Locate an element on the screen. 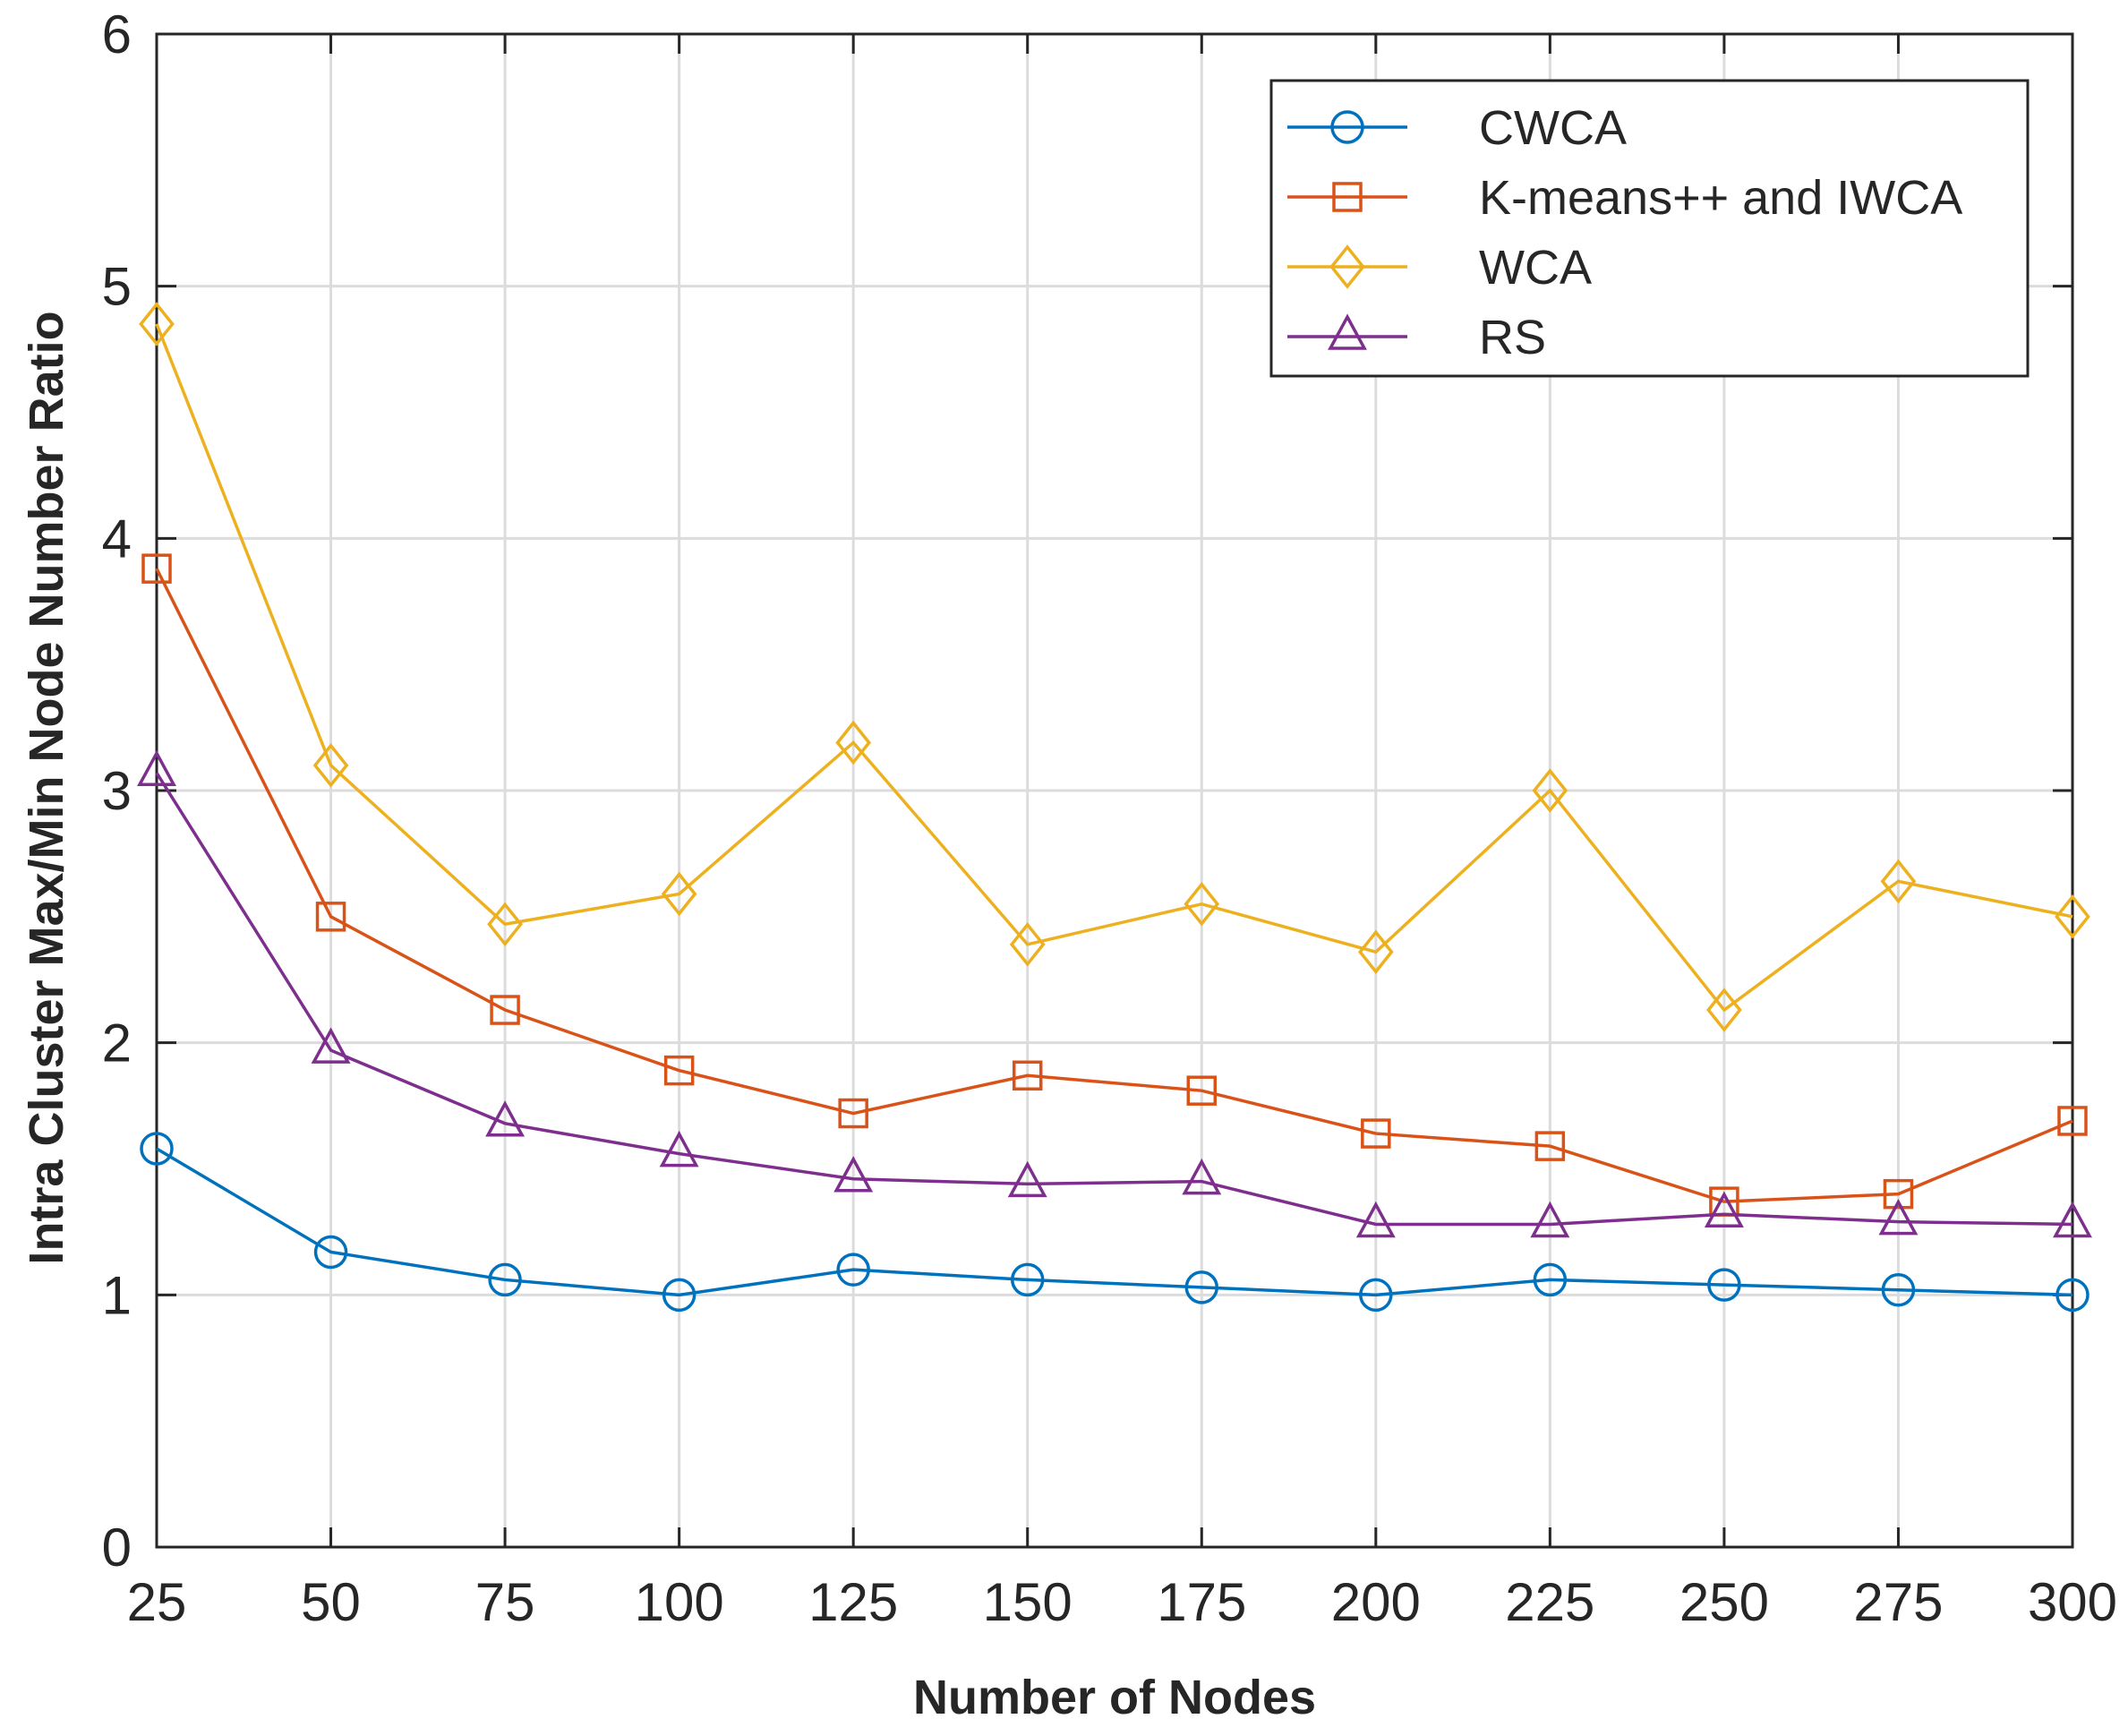 This screenshot has width=2128, height=1736. legend-item-wca: WCA is located at coordinates (1439, 268).